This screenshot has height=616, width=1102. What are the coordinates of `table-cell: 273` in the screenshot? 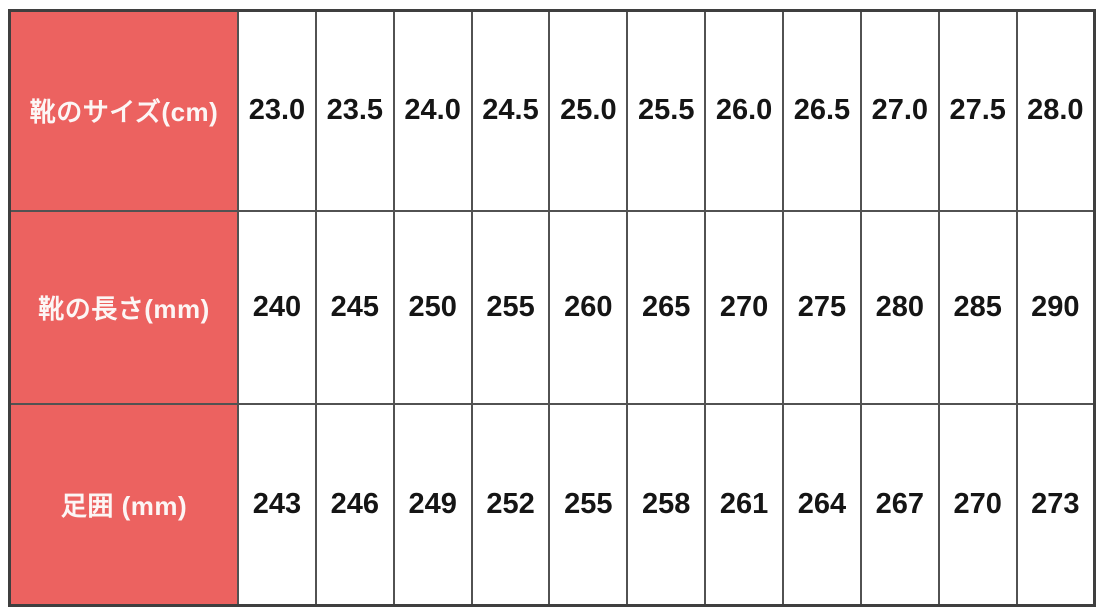 It's located at (1055, 505).